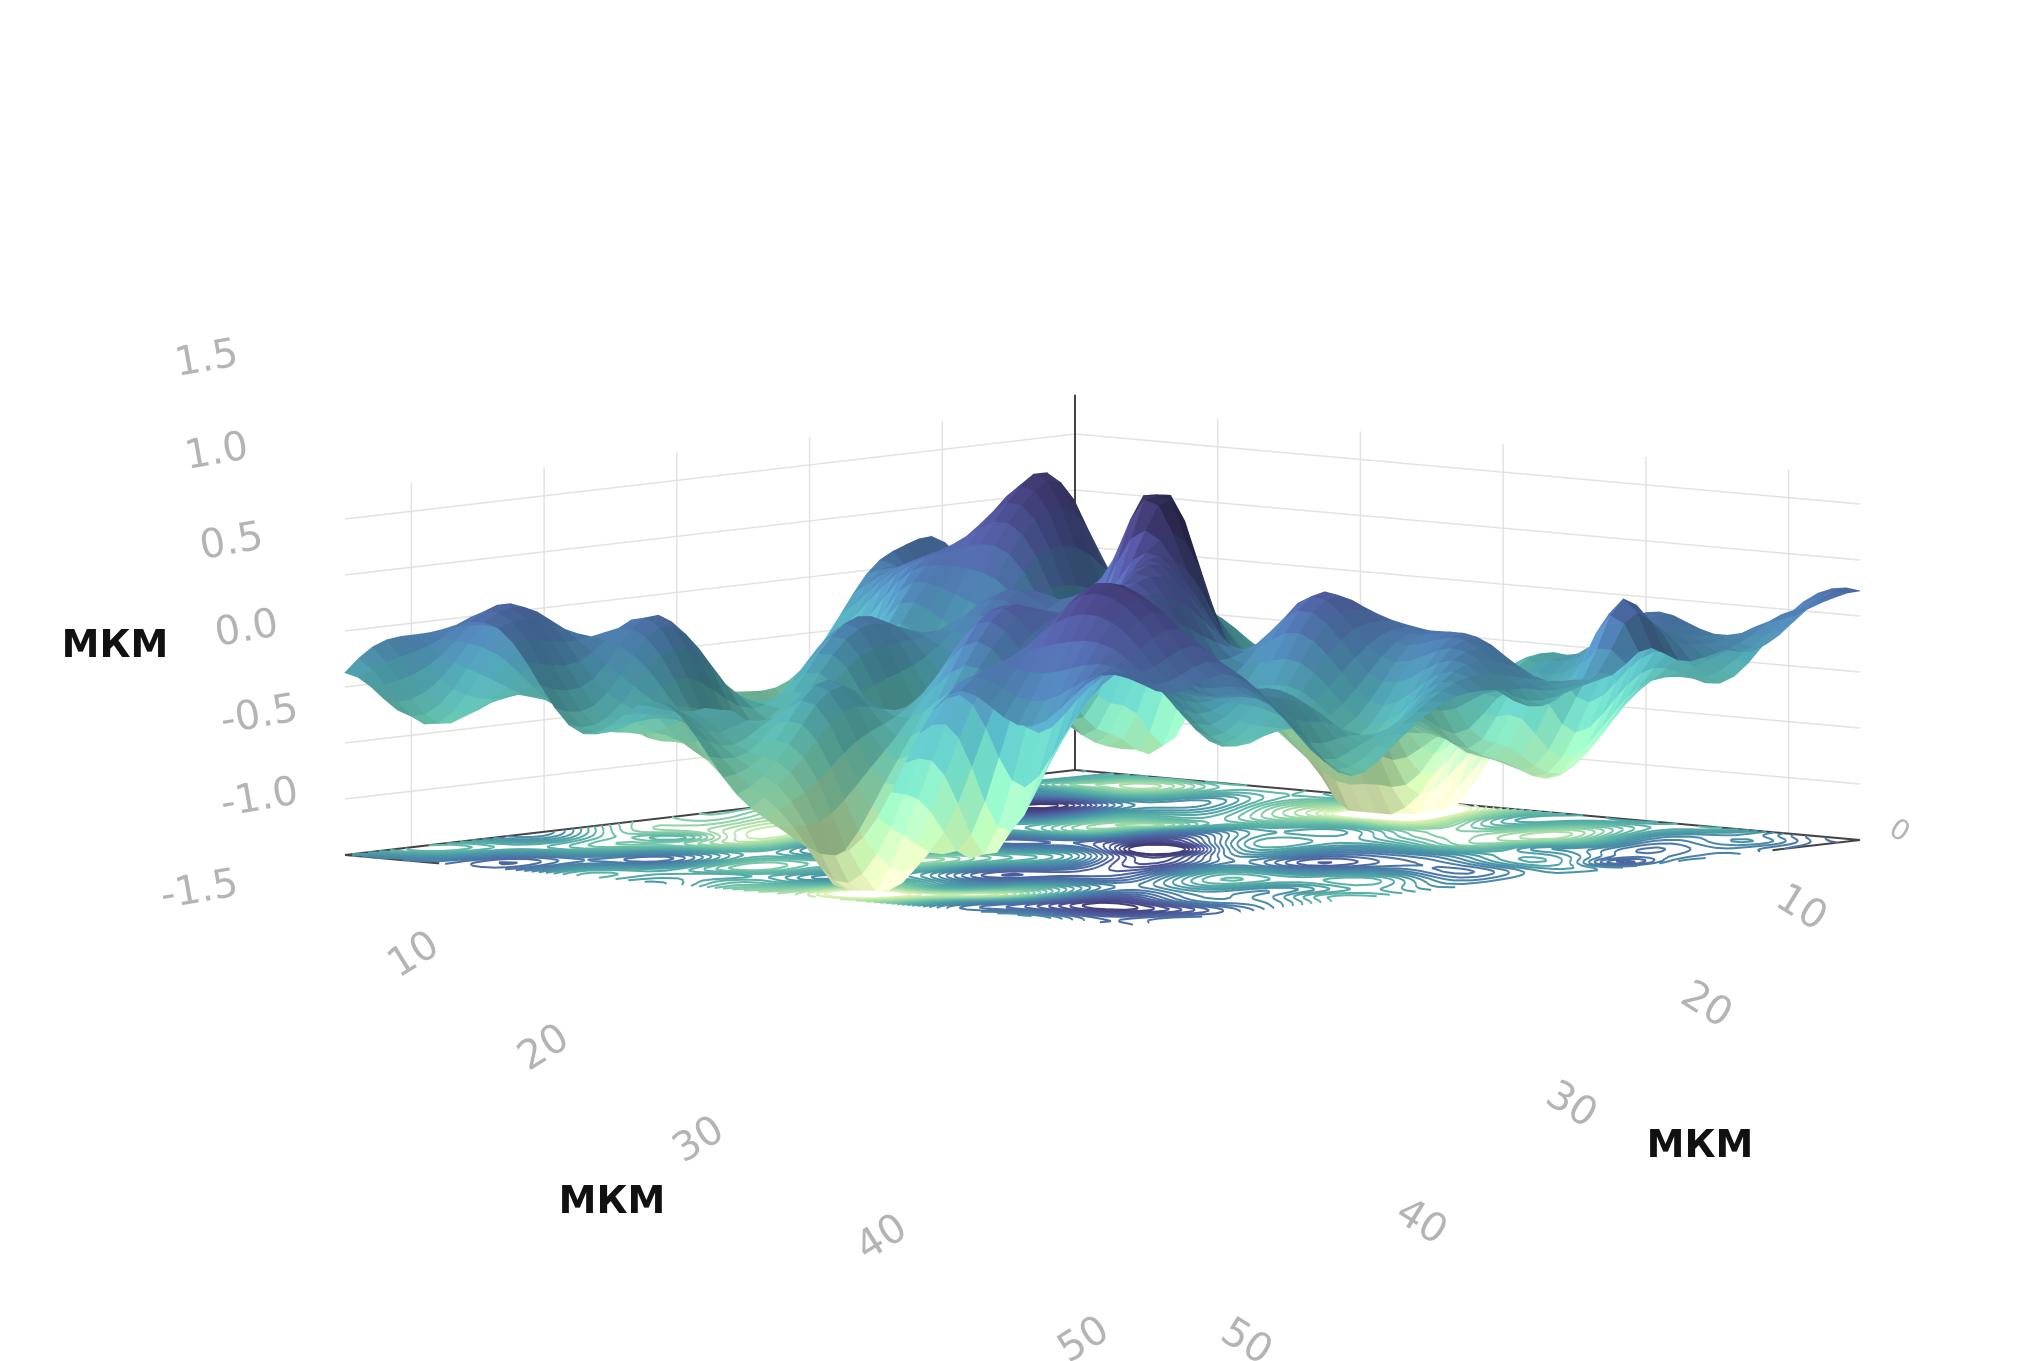 The width and height of the screenshot is (2043, 1361). I want to click on x-tick-label: 0, so click(1900, 829).